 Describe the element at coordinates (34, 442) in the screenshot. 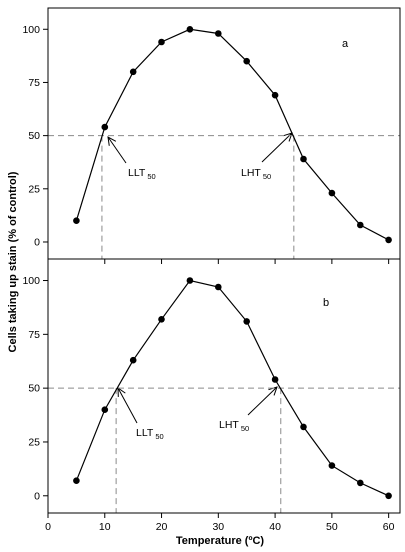

I see `panel-b-y-tick-label: 25` at that location.